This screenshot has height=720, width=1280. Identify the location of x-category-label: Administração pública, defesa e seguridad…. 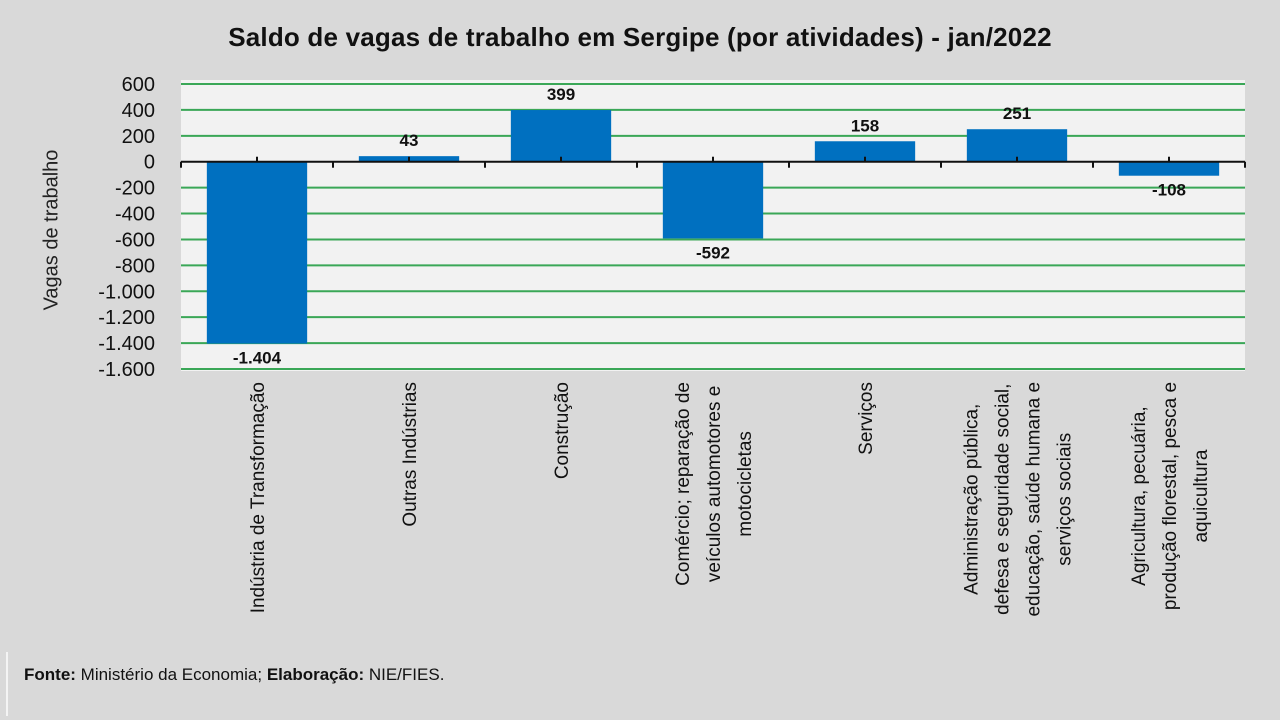
(1019, 499).